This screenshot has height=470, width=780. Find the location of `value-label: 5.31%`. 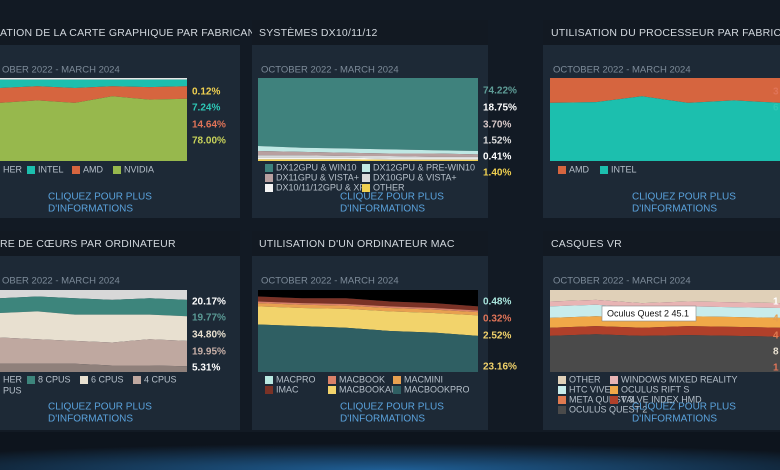

value-label: 5.31% is located at coordinates (206, 368).